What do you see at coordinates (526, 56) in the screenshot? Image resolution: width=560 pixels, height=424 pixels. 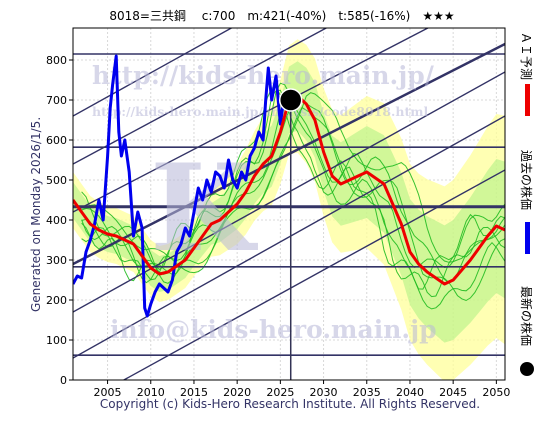 I see `legend-ai-forecast-label: ＡＩ予測` at bounding box center [526, 56].